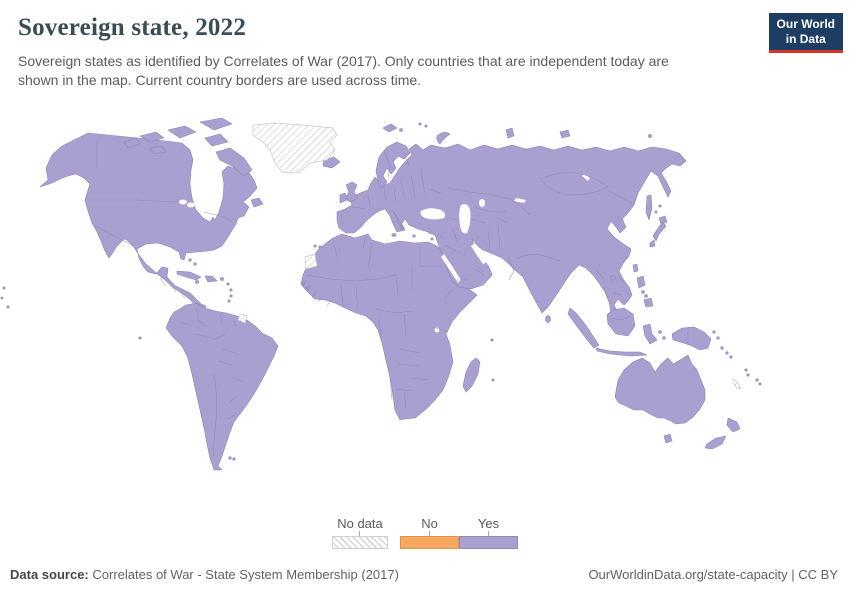 This screenshot has width=850, height=600. What do you see at coordinates (805, 24) in the screenshot?
I see `logo-line-1: Our World` at bounding box center [805, 24].